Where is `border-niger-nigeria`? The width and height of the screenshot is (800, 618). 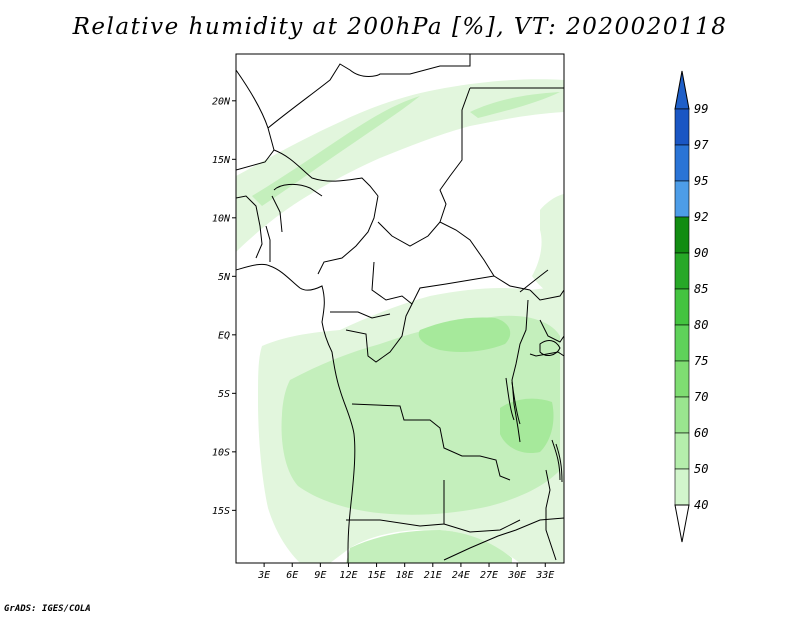 border-niger-nigeria is located at coordinates (326, 173).